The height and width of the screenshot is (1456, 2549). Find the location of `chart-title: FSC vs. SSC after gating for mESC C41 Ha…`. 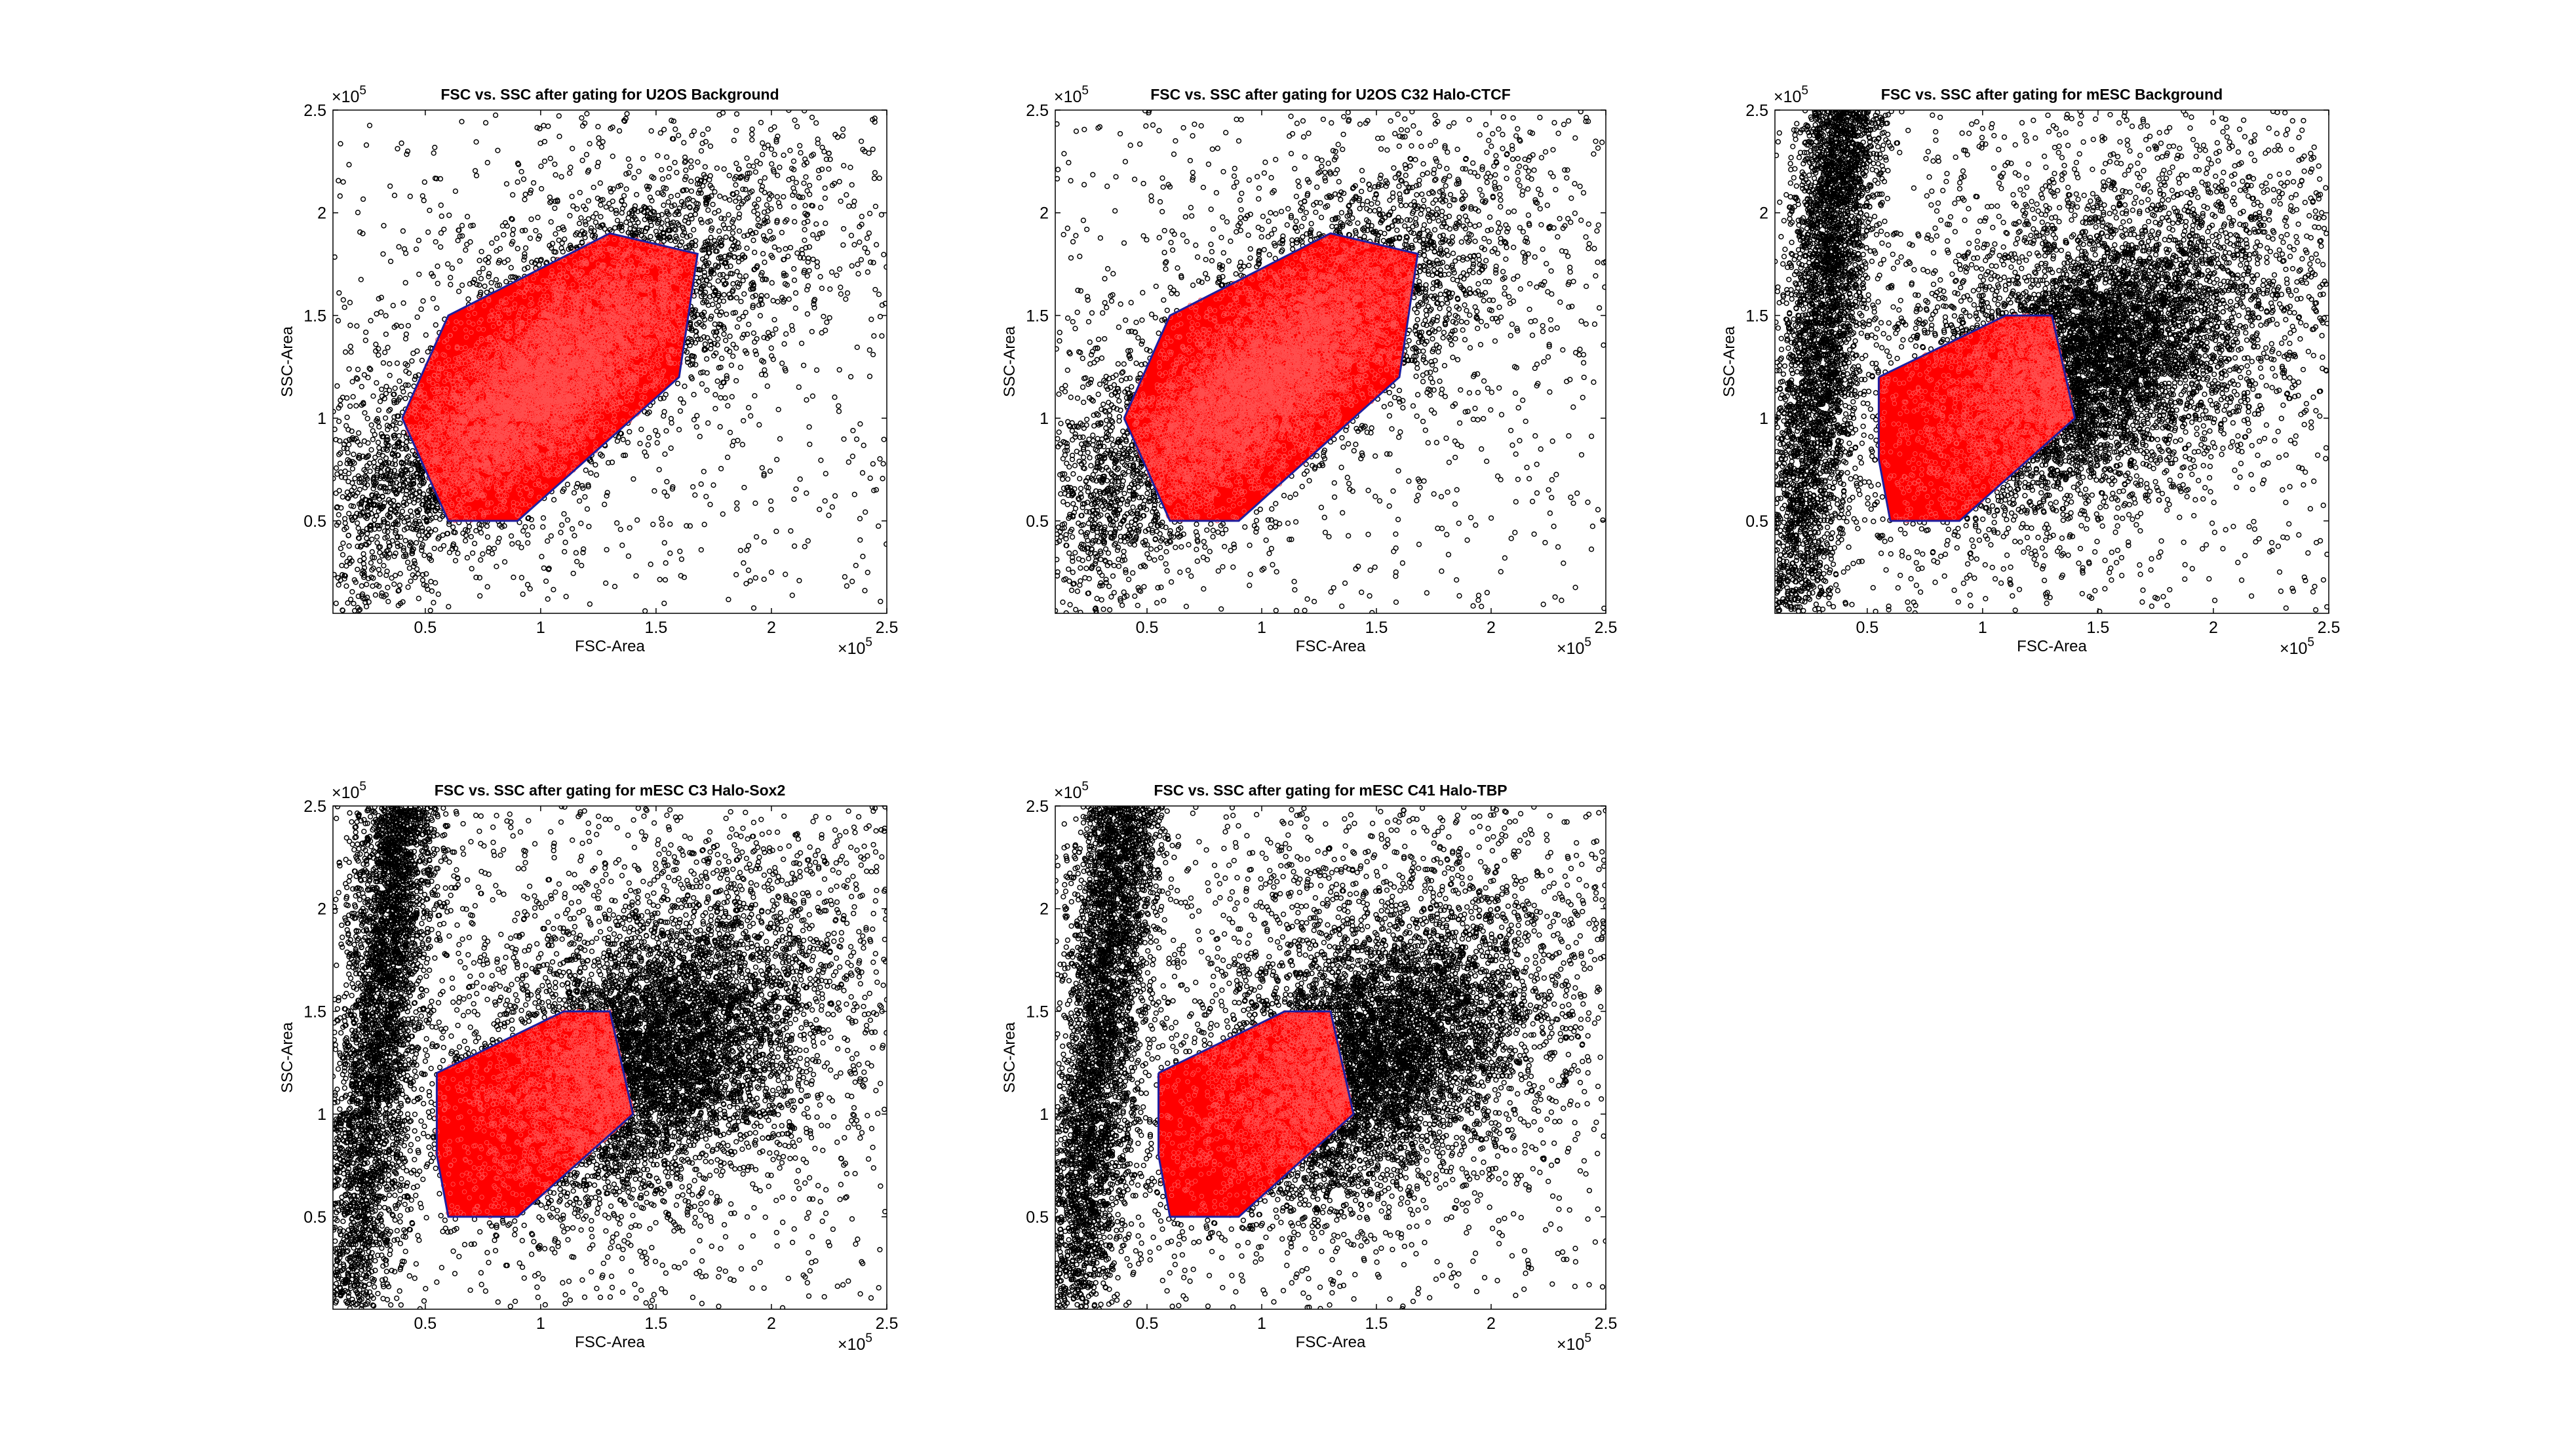

chart-title: FSC vs. SSC after gating for mESC C41 Ha… is located at coordinates (1331, 790).